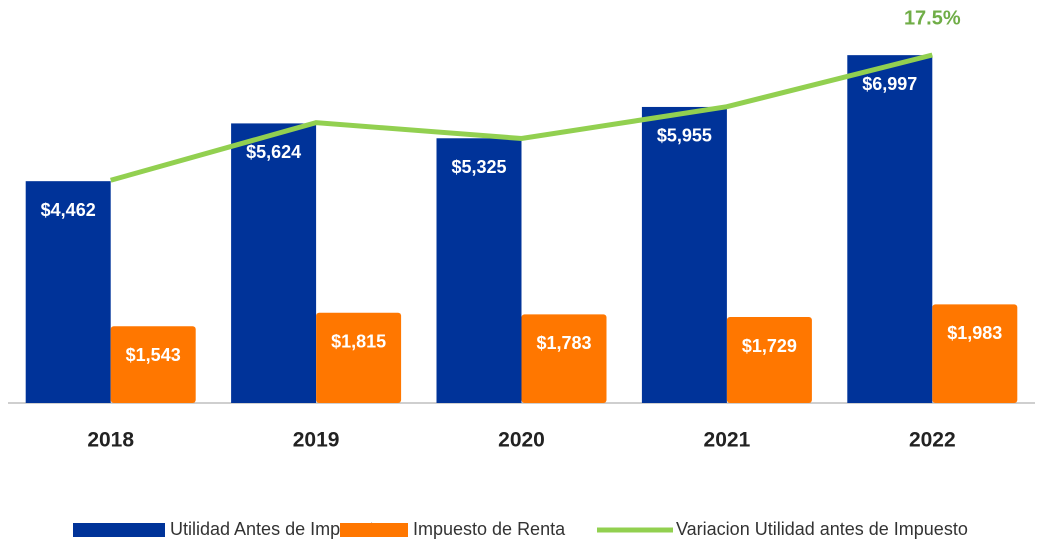  I want to click on x-tick-label: 2019, so click(316, 440).